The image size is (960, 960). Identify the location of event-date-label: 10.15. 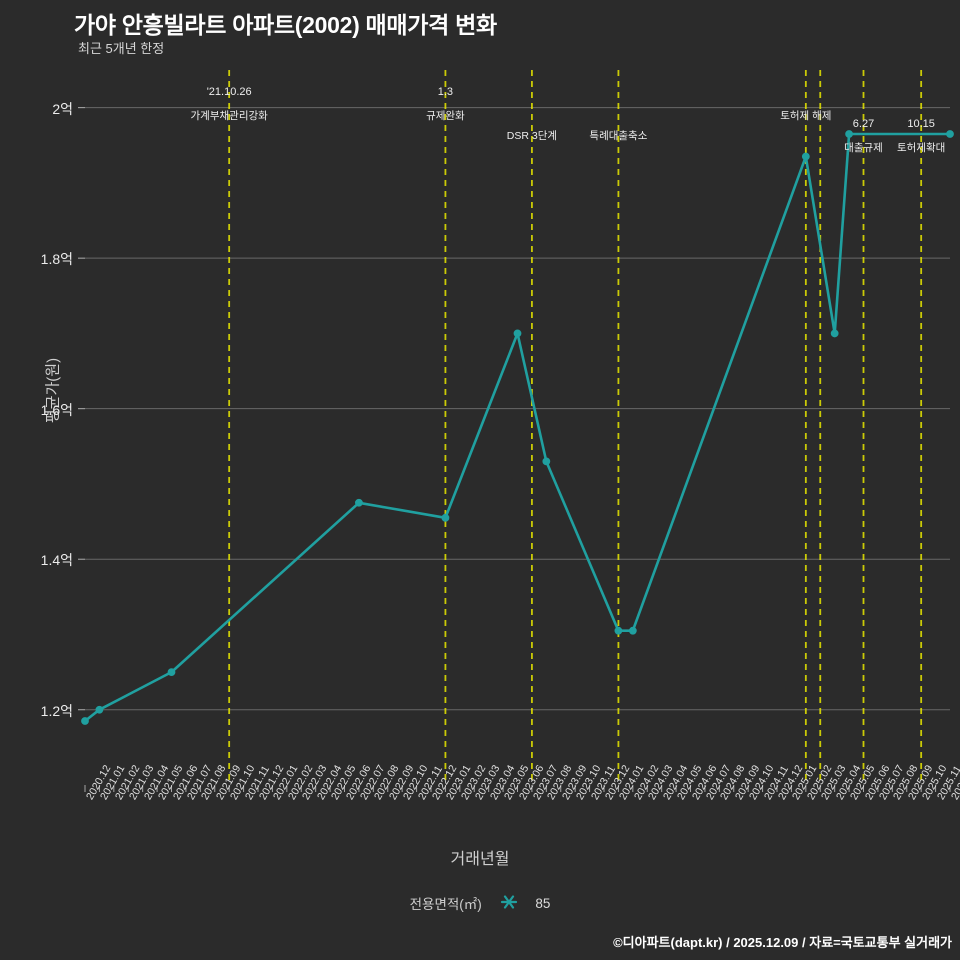
(921, 124).